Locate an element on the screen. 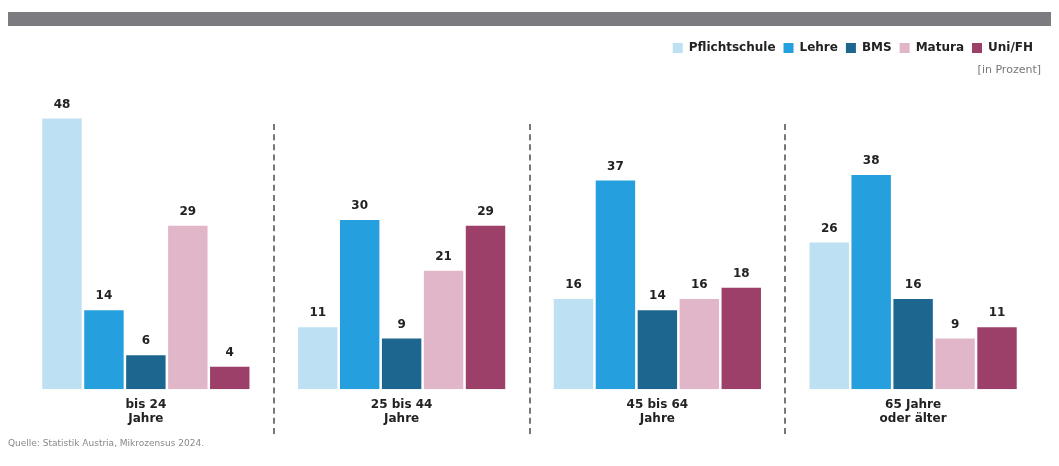 This screenshot has height=466, width=1059. source-note: Quelle: Statistik Austria, Mikrozensus 2024. is located at coordinates (106, 443).